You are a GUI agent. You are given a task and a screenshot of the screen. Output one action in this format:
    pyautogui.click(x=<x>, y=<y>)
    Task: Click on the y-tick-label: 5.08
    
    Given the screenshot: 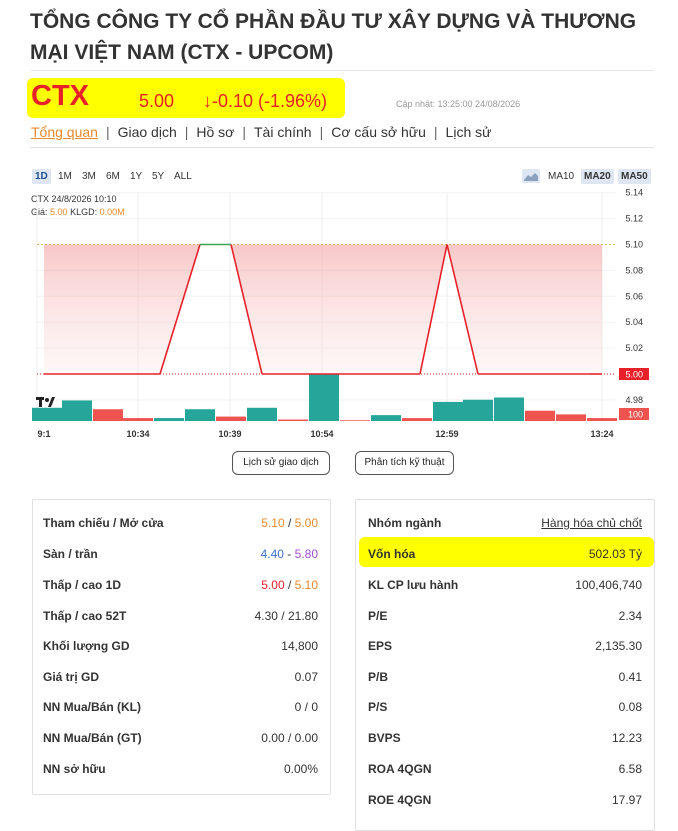 What is the action you would take?
    pyautogui.click(x=634, y=270)
    